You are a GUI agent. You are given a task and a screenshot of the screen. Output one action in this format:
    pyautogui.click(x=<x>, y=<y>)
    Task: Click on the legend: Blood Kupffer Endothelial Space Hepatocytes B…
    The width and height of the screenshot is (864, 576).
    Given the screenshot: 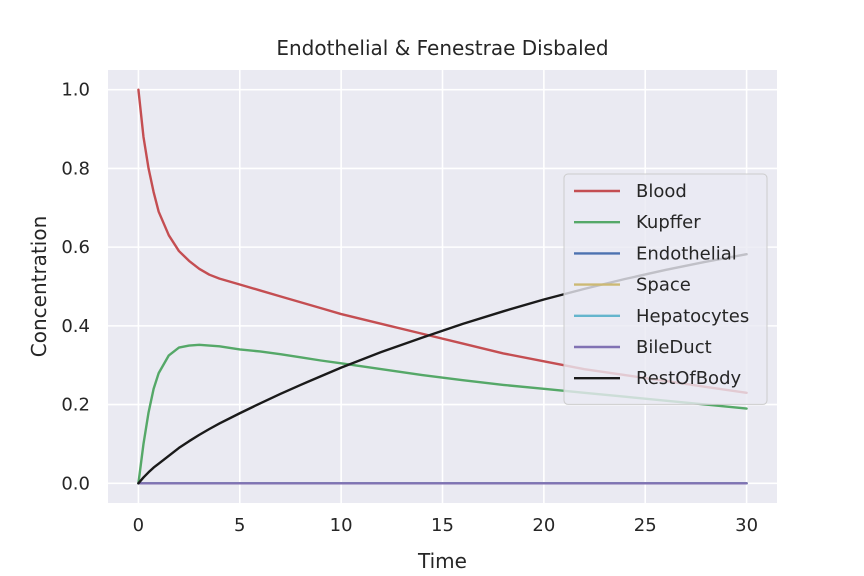 What is the action you would take?
    pyautogui.click(x=665, y=289)
    